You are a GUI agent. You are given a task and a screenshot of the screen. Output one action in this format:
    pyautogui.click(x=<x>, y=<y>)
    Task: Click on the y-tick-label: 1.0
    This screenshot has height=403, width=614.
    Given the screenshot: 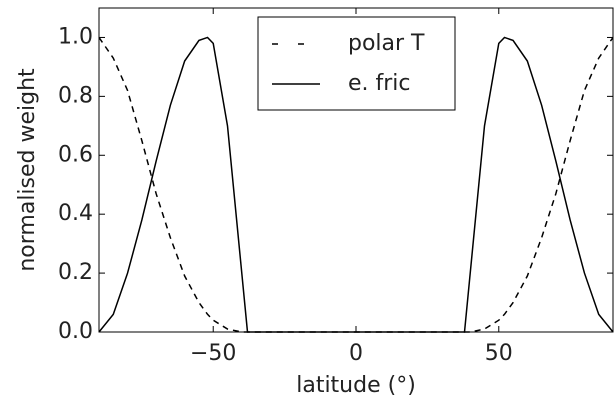 What is the action you would take?
    pyautogui.click(x=75, y=36)
    